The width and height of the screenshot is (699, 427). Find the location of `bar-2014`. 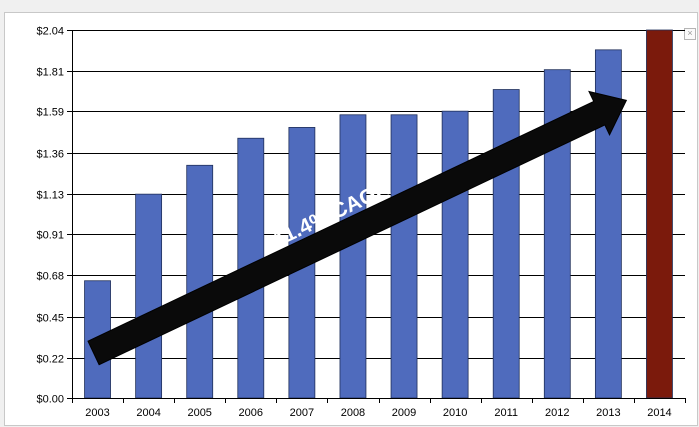

bar-2014 is located at coordinates (659, 214).